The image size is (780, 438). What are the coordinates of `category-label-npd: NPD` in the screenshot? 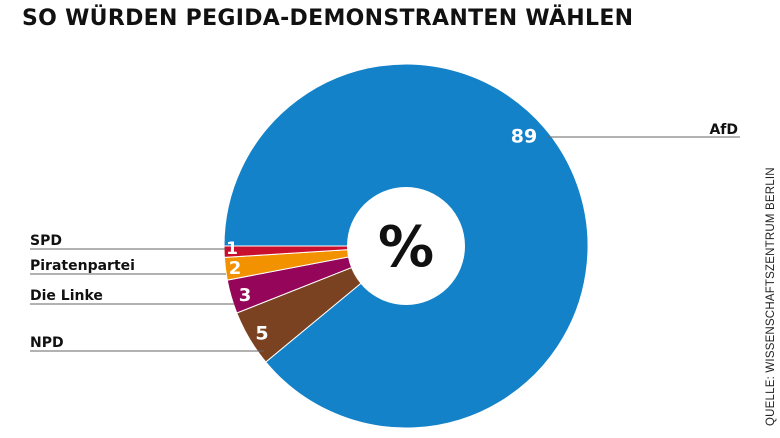 It's located at (47, 343).